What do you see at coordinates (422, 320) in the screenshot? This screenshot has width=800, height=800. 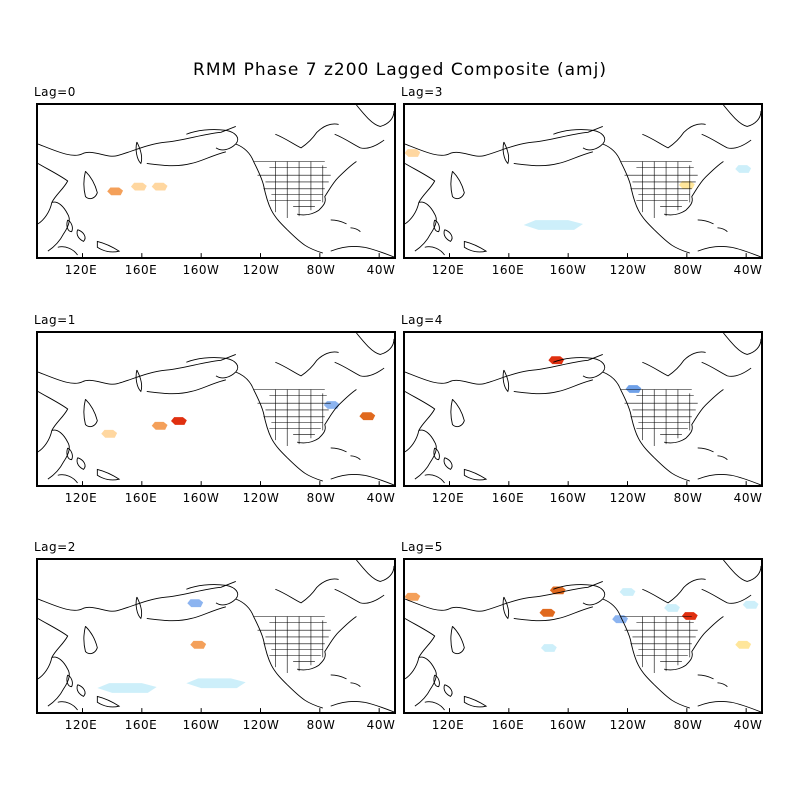 I see `panel-label: Lag=4` at bounding box center [422, 320].